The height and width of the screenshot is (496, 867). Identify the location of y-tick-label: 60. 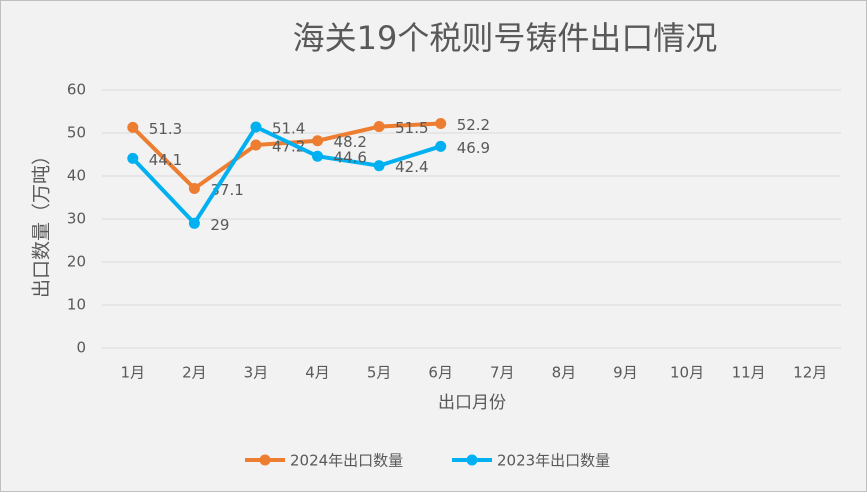
(76, 90).